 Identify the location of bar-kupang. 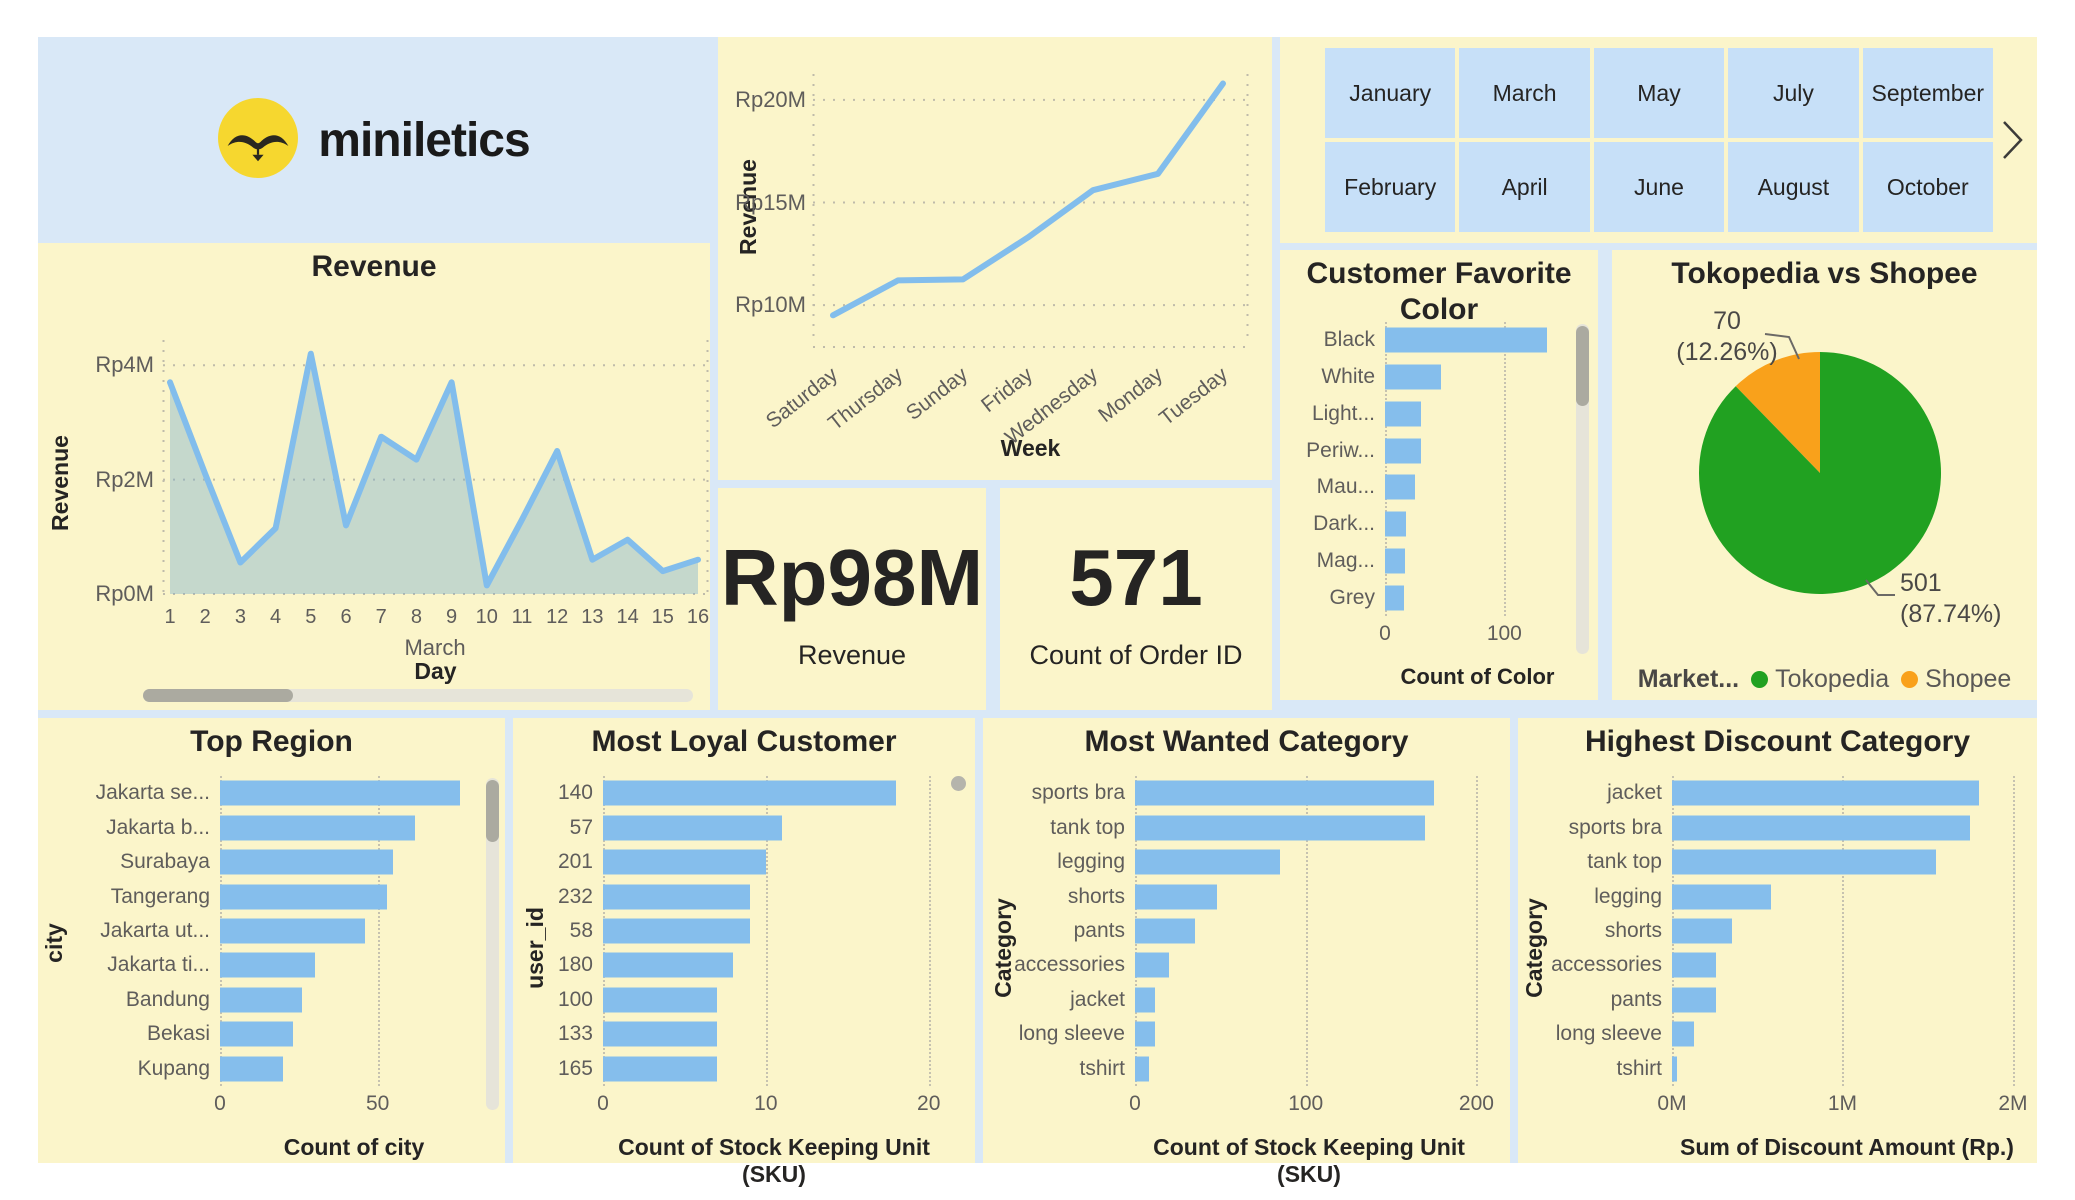
(252, 1069).